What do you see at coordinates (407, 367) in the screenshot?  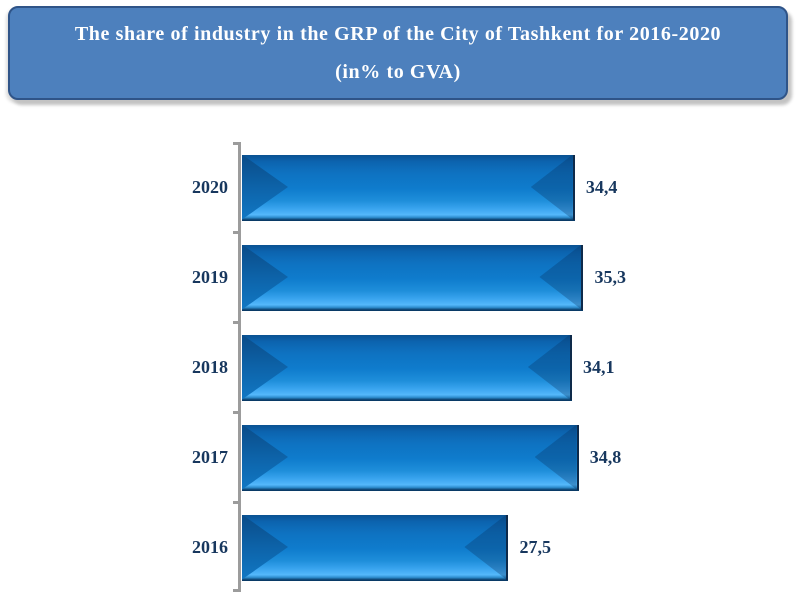 I see `bar-2018` at bounding box center [407, 367].